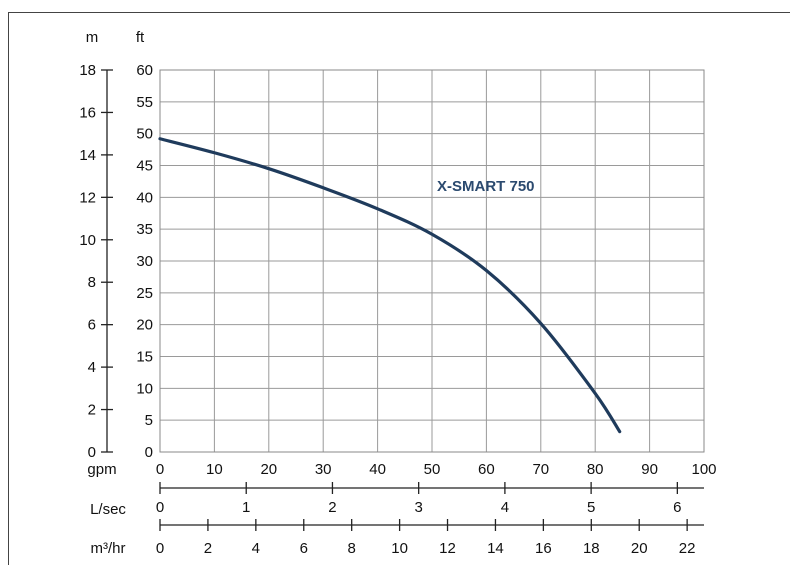 The width and height of the screenshot is (790, 570). What do you see at coordinates (639, 548) in the screenshot?
I see `m3hr-tick-label: 20` at bounding box center [639, 548].